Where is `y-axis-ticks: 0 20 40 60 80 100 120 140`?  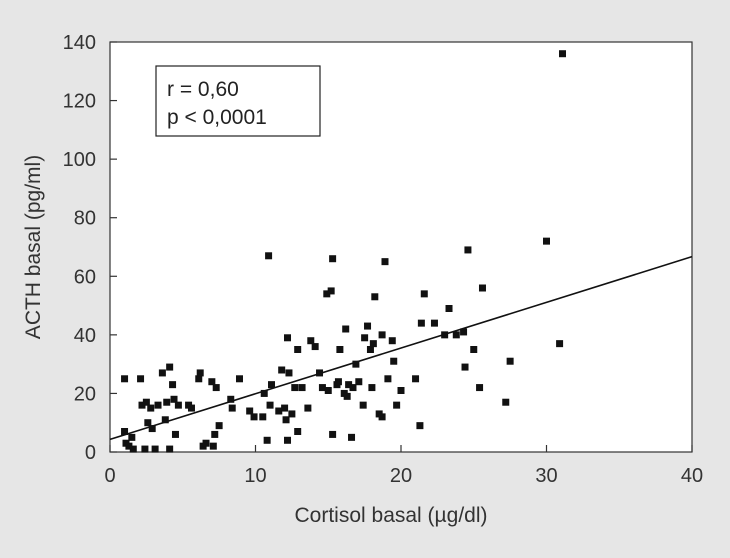
y-axis-ticks: 0 20 40 60 80 100 120 140 is located at coordinates (90, 248).